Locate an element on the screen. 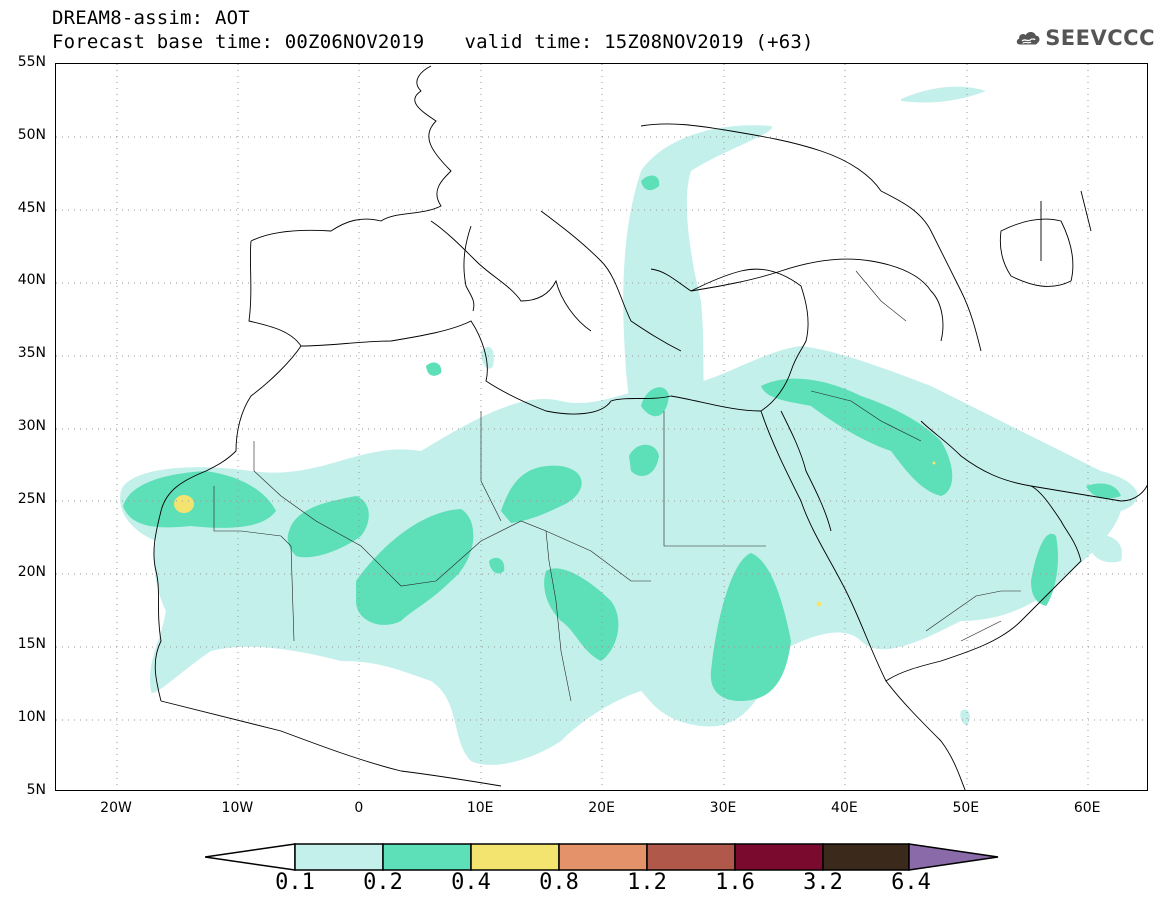 The image size is (1165, 905). longitude-label: 40E is located at coordinates (844, 808).